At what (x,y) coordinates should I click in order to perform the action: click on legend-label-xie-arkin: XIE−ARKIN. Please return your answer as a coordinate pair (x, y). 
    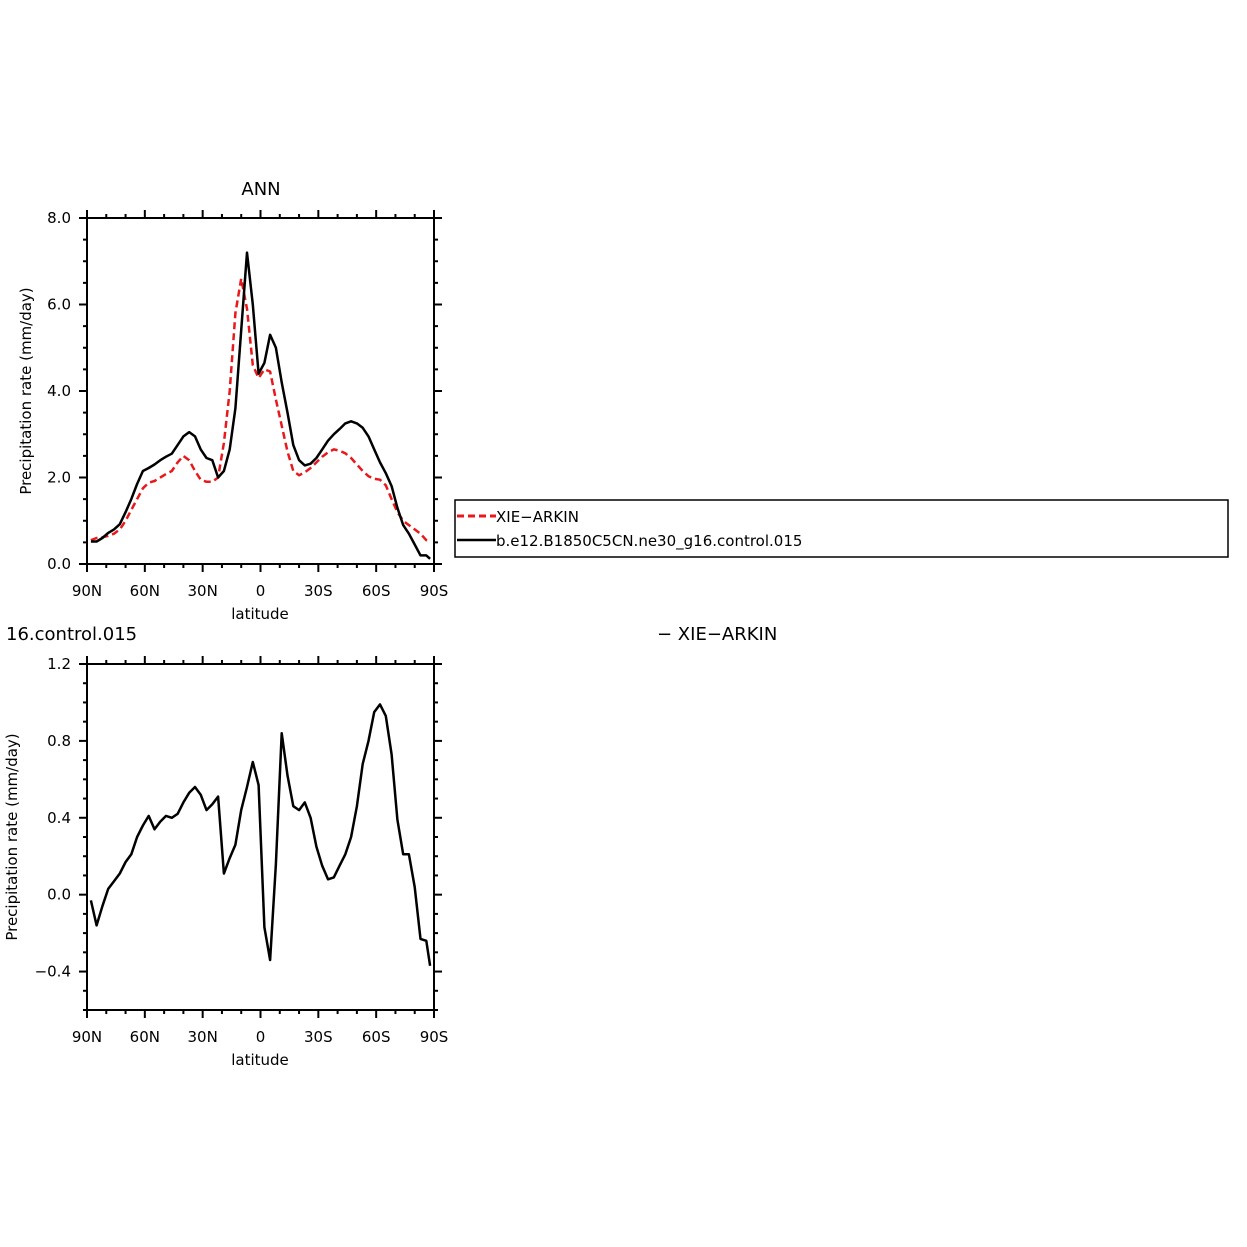
    Looking at the image, I should click on (537, 517).